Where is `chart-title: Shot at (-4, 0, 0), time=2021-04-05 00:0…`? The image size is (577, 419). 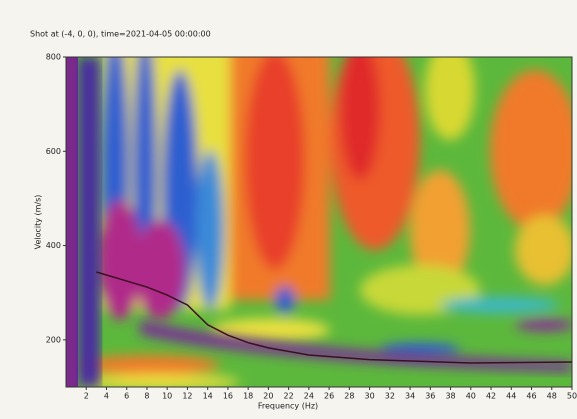 chart-title: Shot at (-4, 0, 0), time=2021-04-05 00:0… is located at coordinates (120, 34).